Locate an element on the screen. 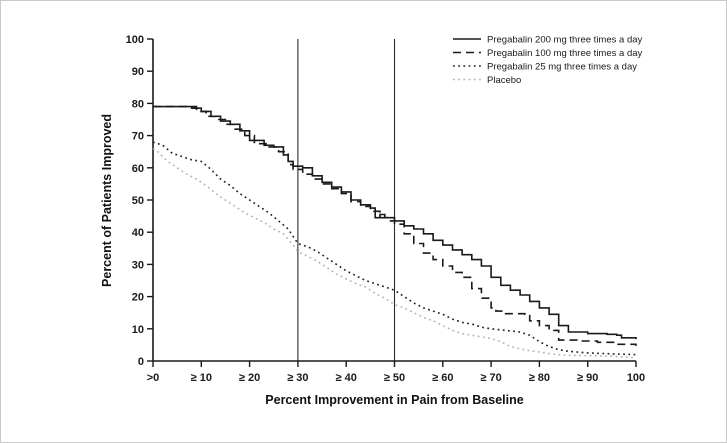 The width and height of the screenshot is (727, 443). y-axis-title-container: Percent of Patients Improved is located at coordinates (107, 200).